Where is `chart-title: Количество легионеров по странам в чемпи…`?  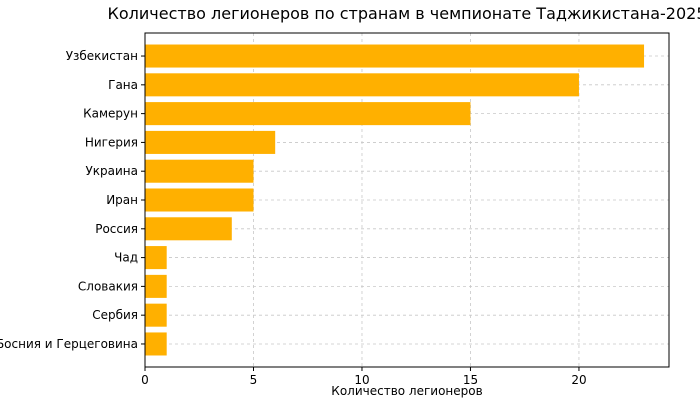
chart-title: Количество легионеров по странам в чемпи… is located at coordinates (404, 13).